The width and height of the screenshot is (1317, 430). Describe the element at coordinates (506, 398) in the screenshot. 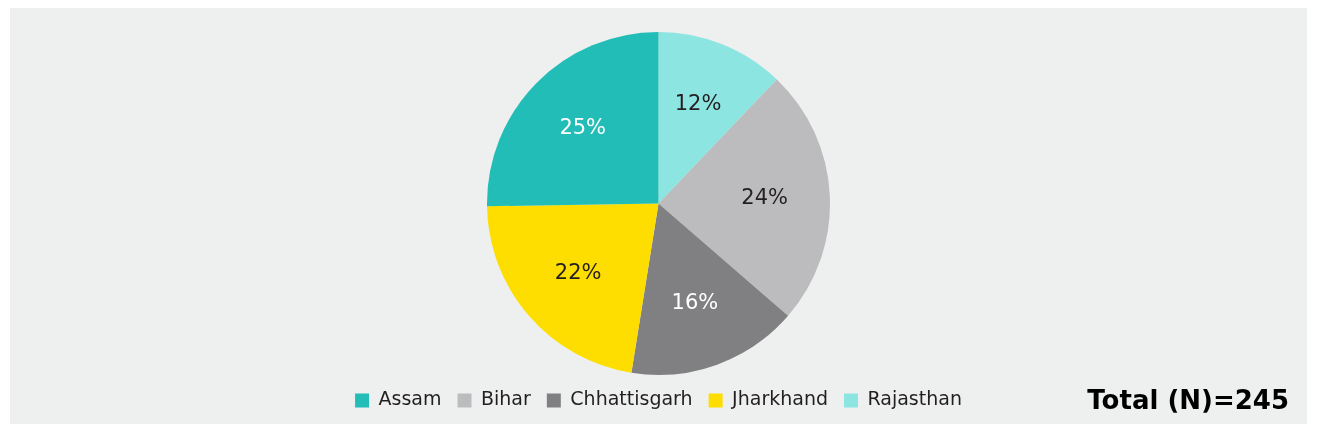

I see `legend-label: Bihar` at that location.